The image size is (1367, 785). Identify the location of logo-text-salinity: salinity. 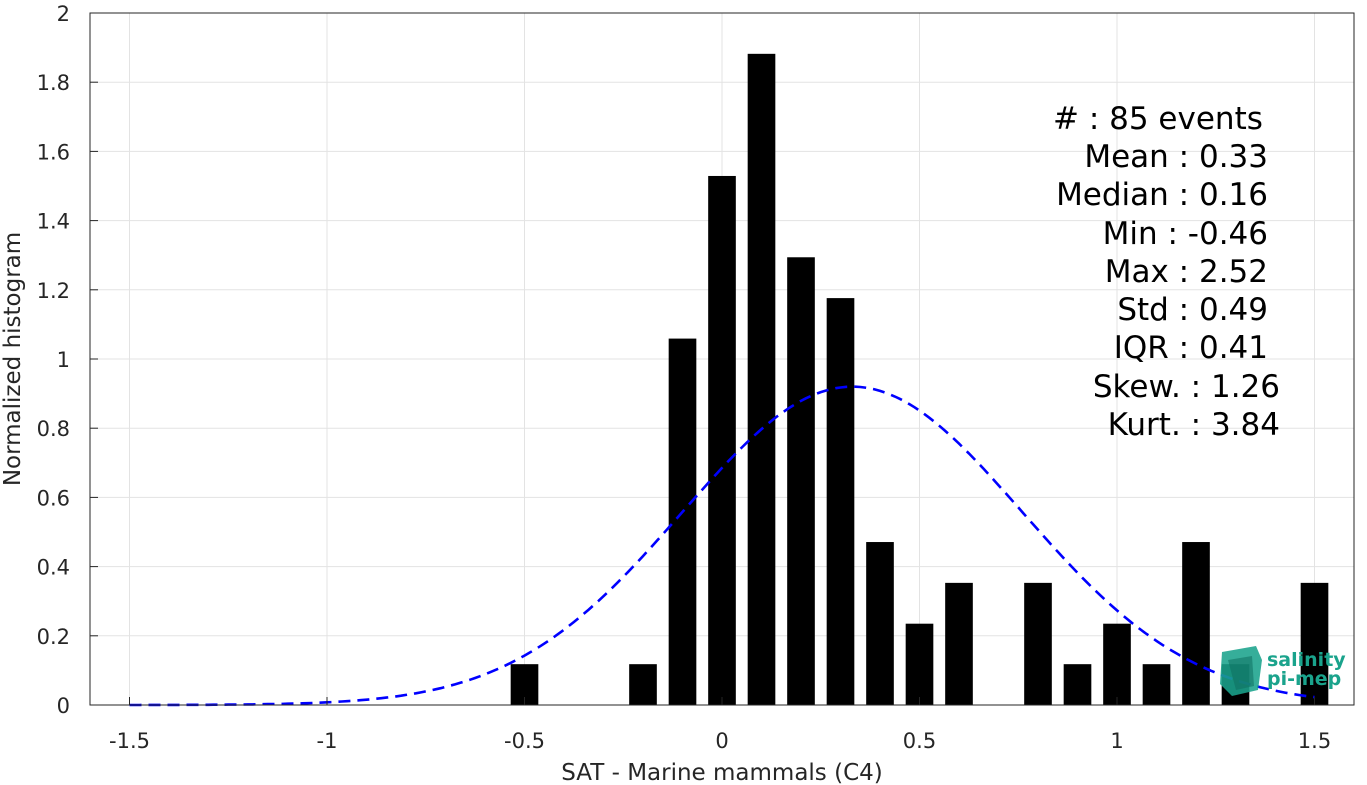
(1306, 660).